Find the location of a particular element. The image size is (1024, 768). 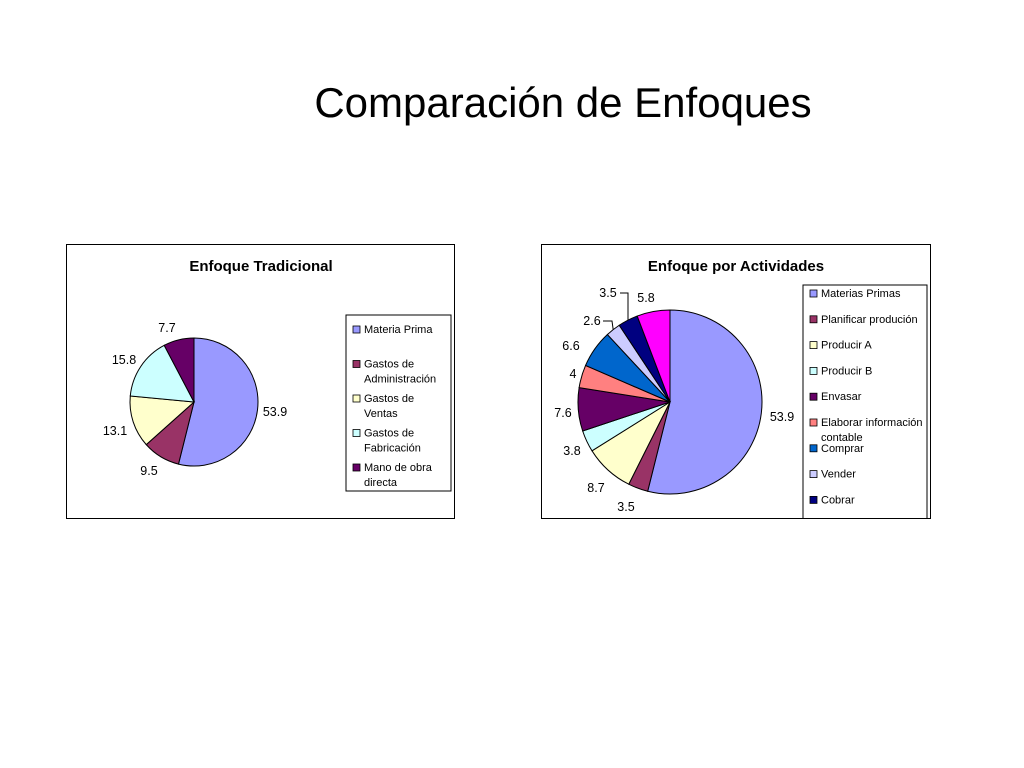

legend-entry: Producir A is located at coordinates (846, 346).